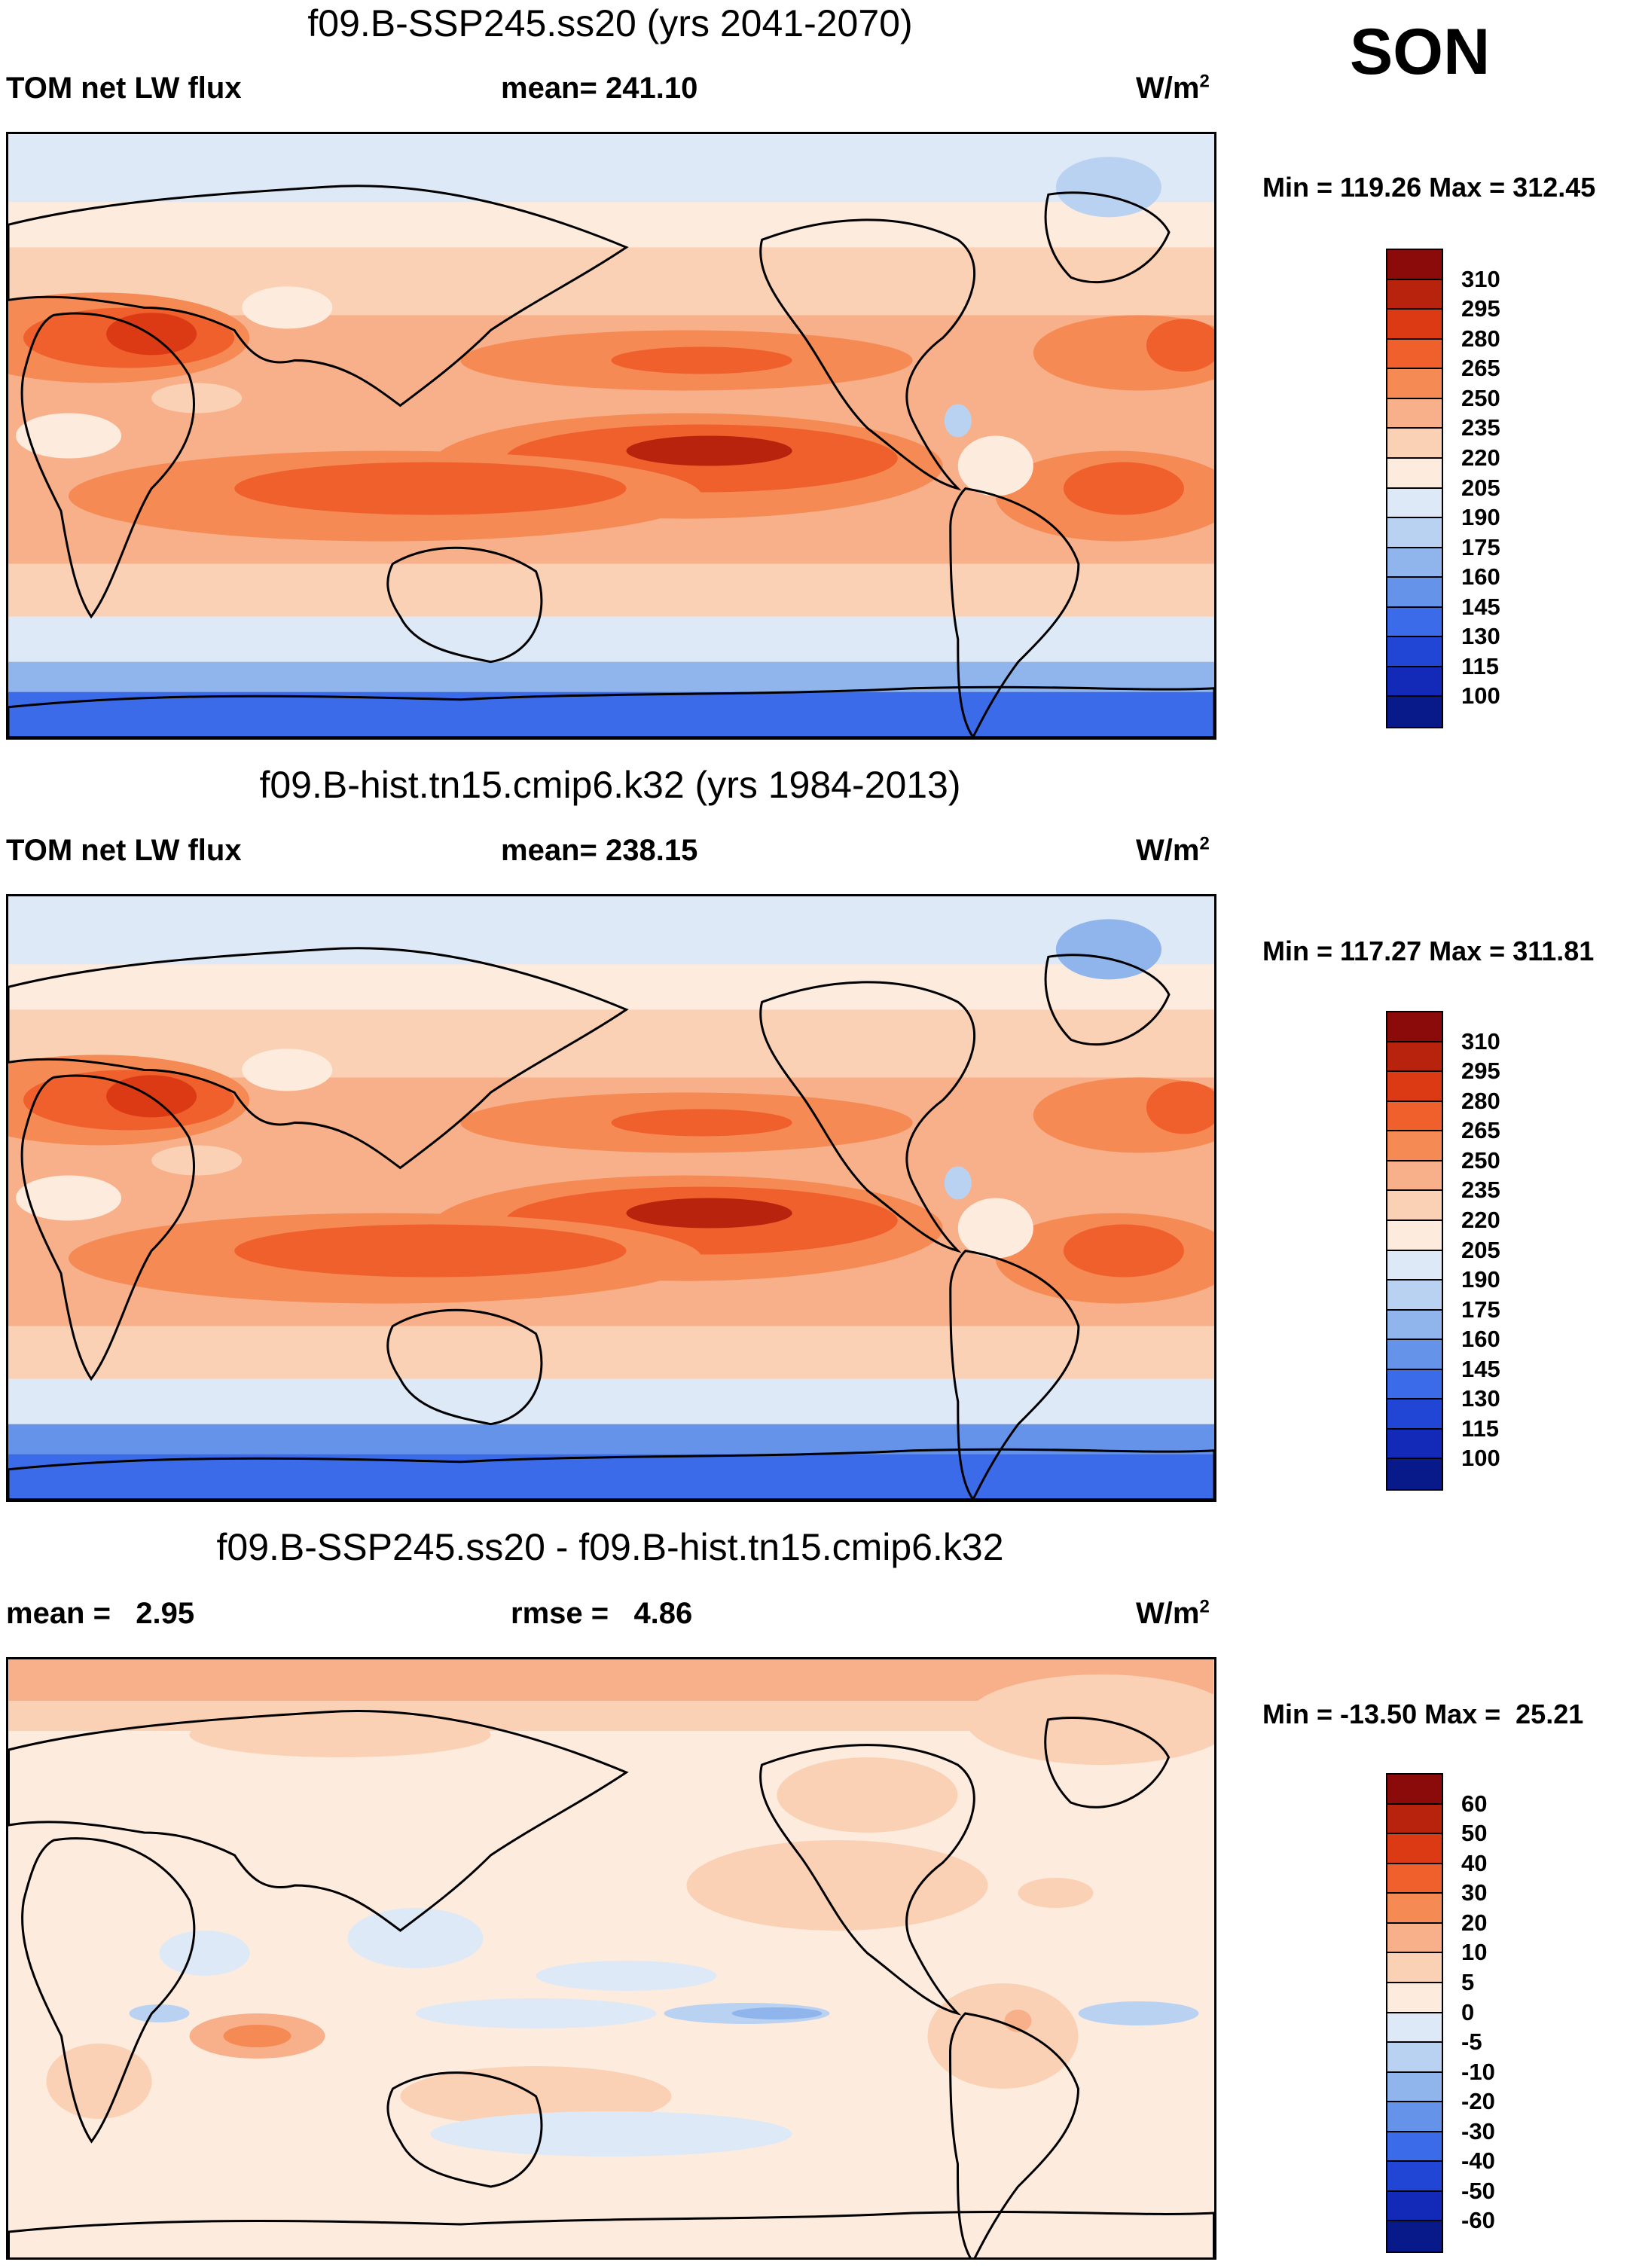  I want to click on minmax-label: Min = -13.50 Max = 25.21, so click(1423, 1714).